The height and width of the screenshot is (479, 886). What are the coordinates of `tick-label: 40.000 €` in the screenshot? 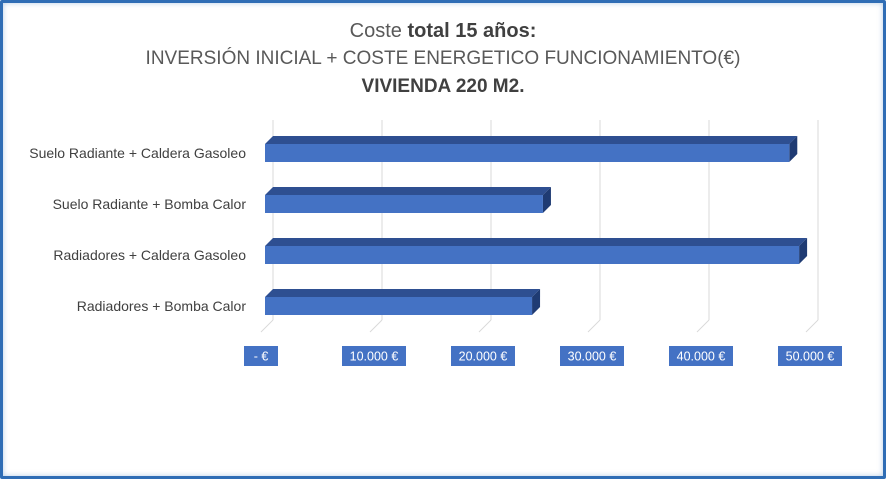 It's located at (701, 357).